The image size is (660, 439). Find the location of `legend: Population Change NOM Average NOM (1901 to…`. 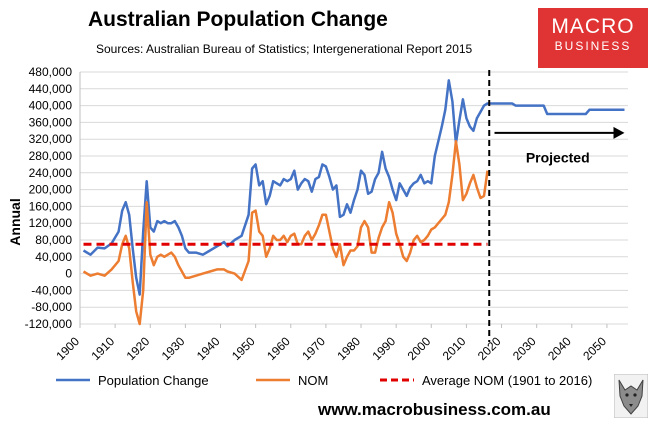

legend: Population Change NOM Average NOM (1901 to… is located at coordinates (324, 380).